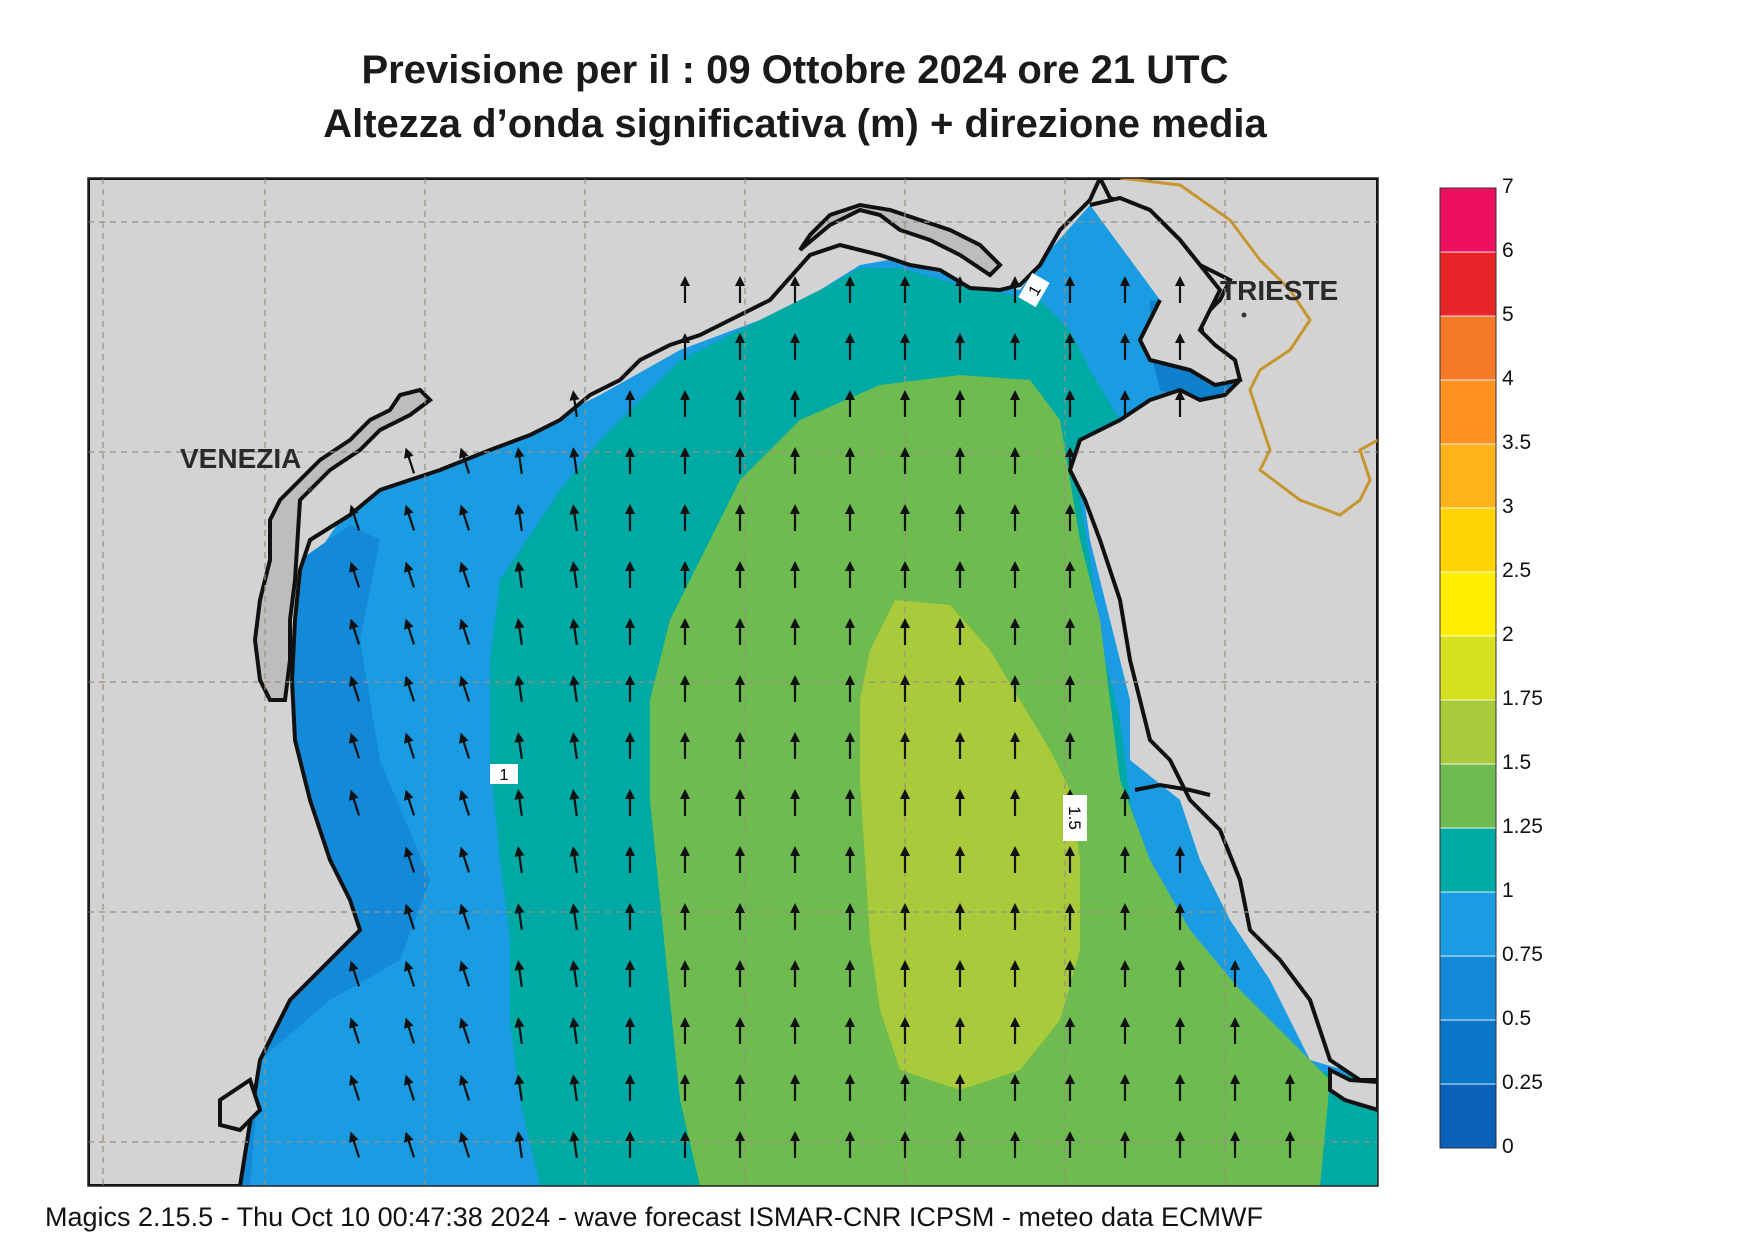 This screenshot has height=1242, width=1755. I want to click on legend-label-3.5: 3.5, so click(1517, 442).